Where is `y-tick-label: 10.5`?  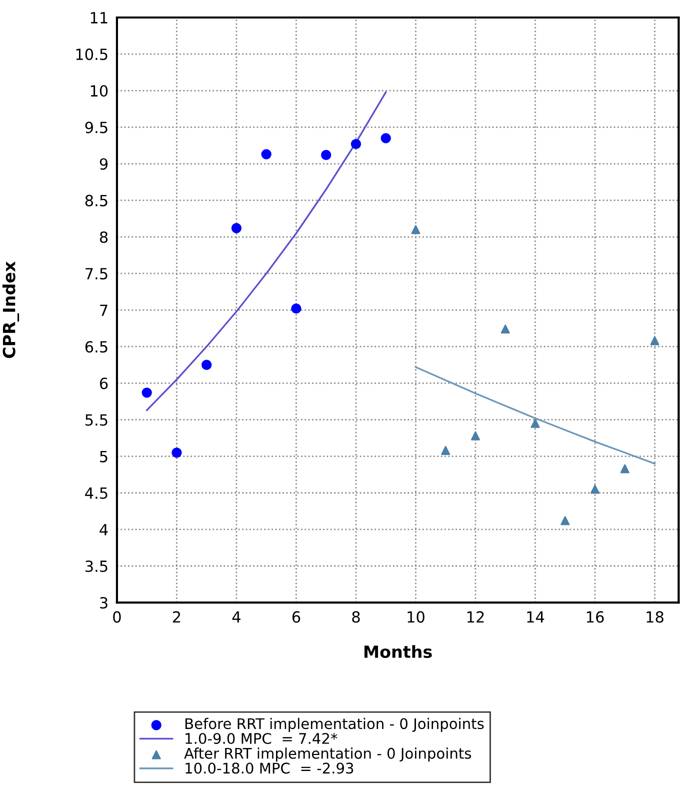
y-tick-label: 10.5 is located at coordinates (92, 54).